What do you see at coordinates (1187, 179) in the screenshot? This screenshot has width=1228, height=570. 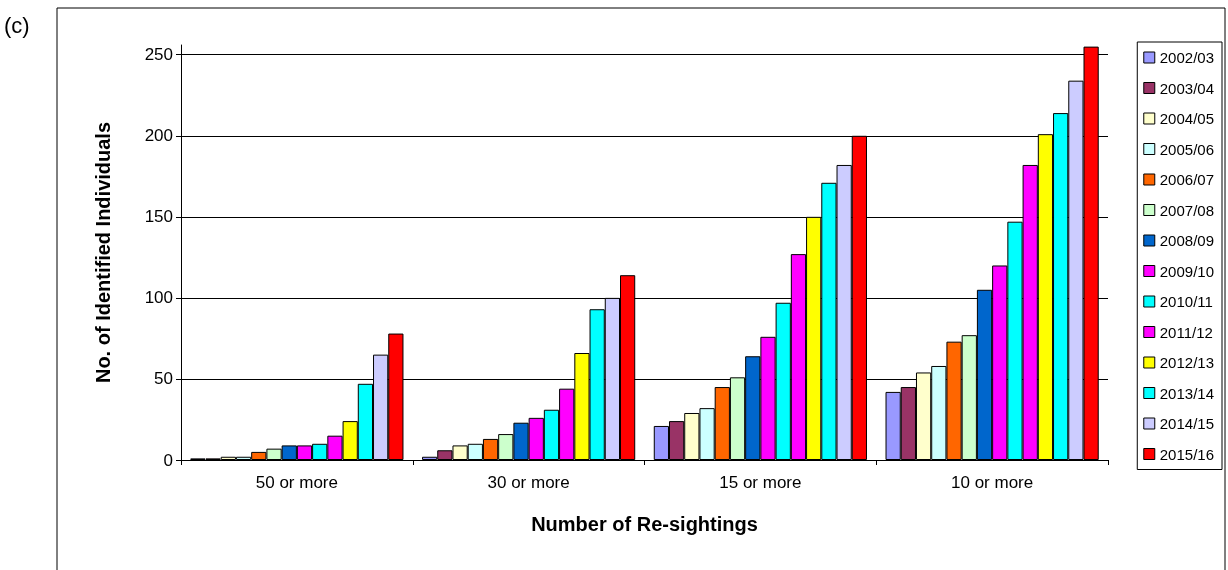 I see `legend-label: 2006/07` at bounding box center [1187, 179].